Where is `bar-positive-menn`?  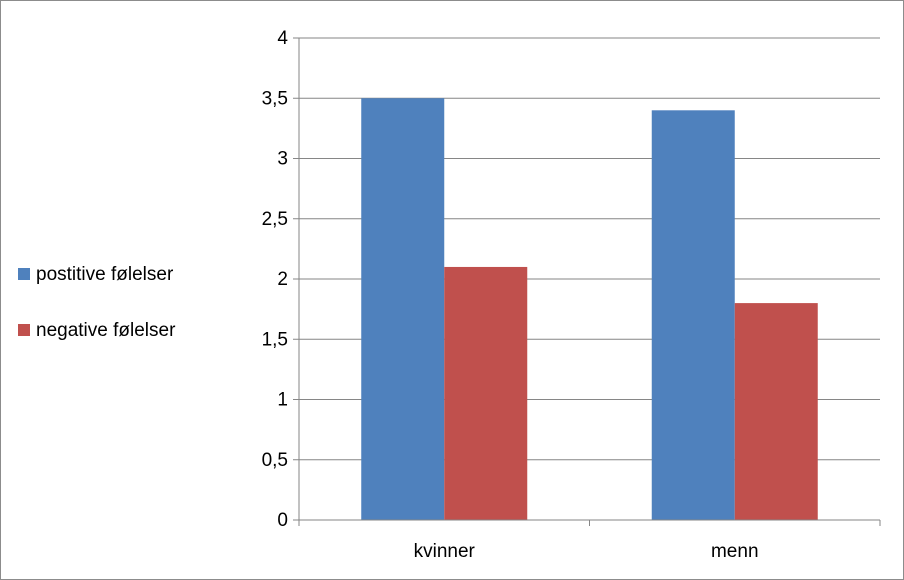
bar-positive-menn is located at coordinates (693, 315).